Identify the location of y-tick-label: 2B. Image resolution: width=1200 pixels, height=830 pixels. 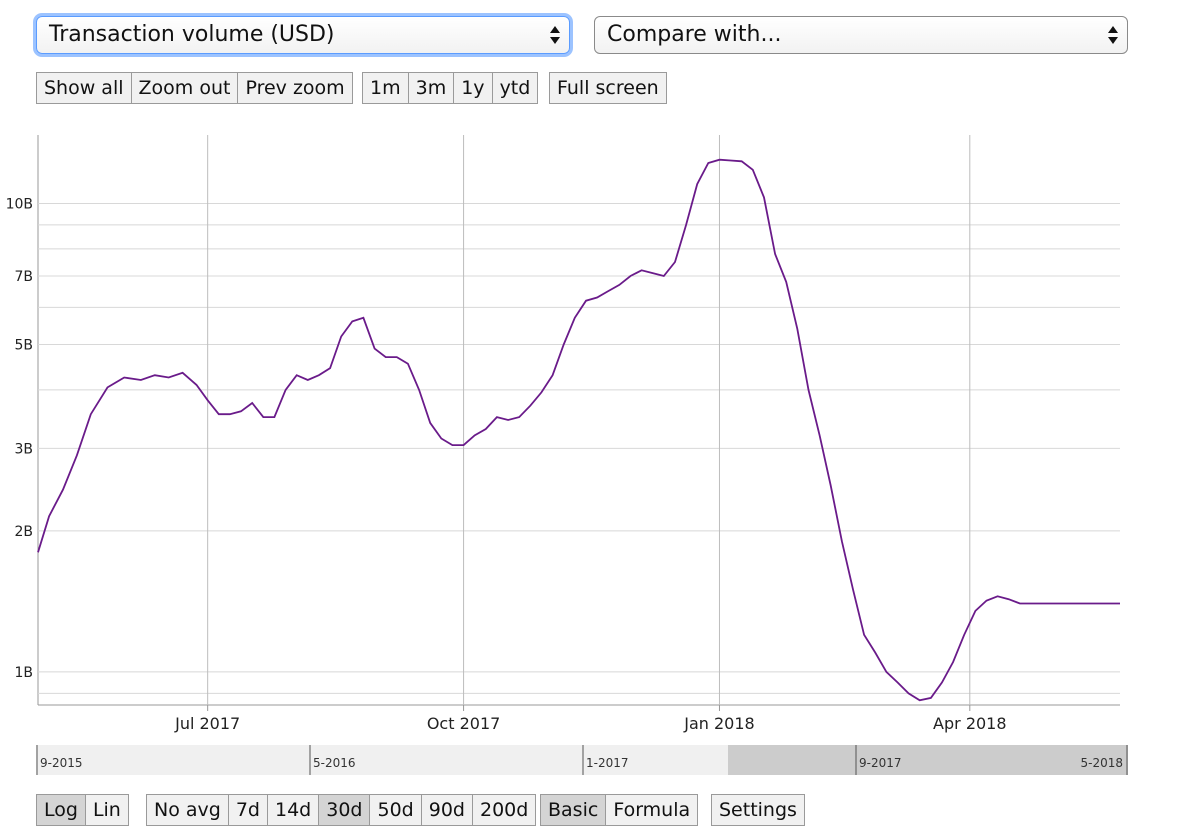
(23, 532).